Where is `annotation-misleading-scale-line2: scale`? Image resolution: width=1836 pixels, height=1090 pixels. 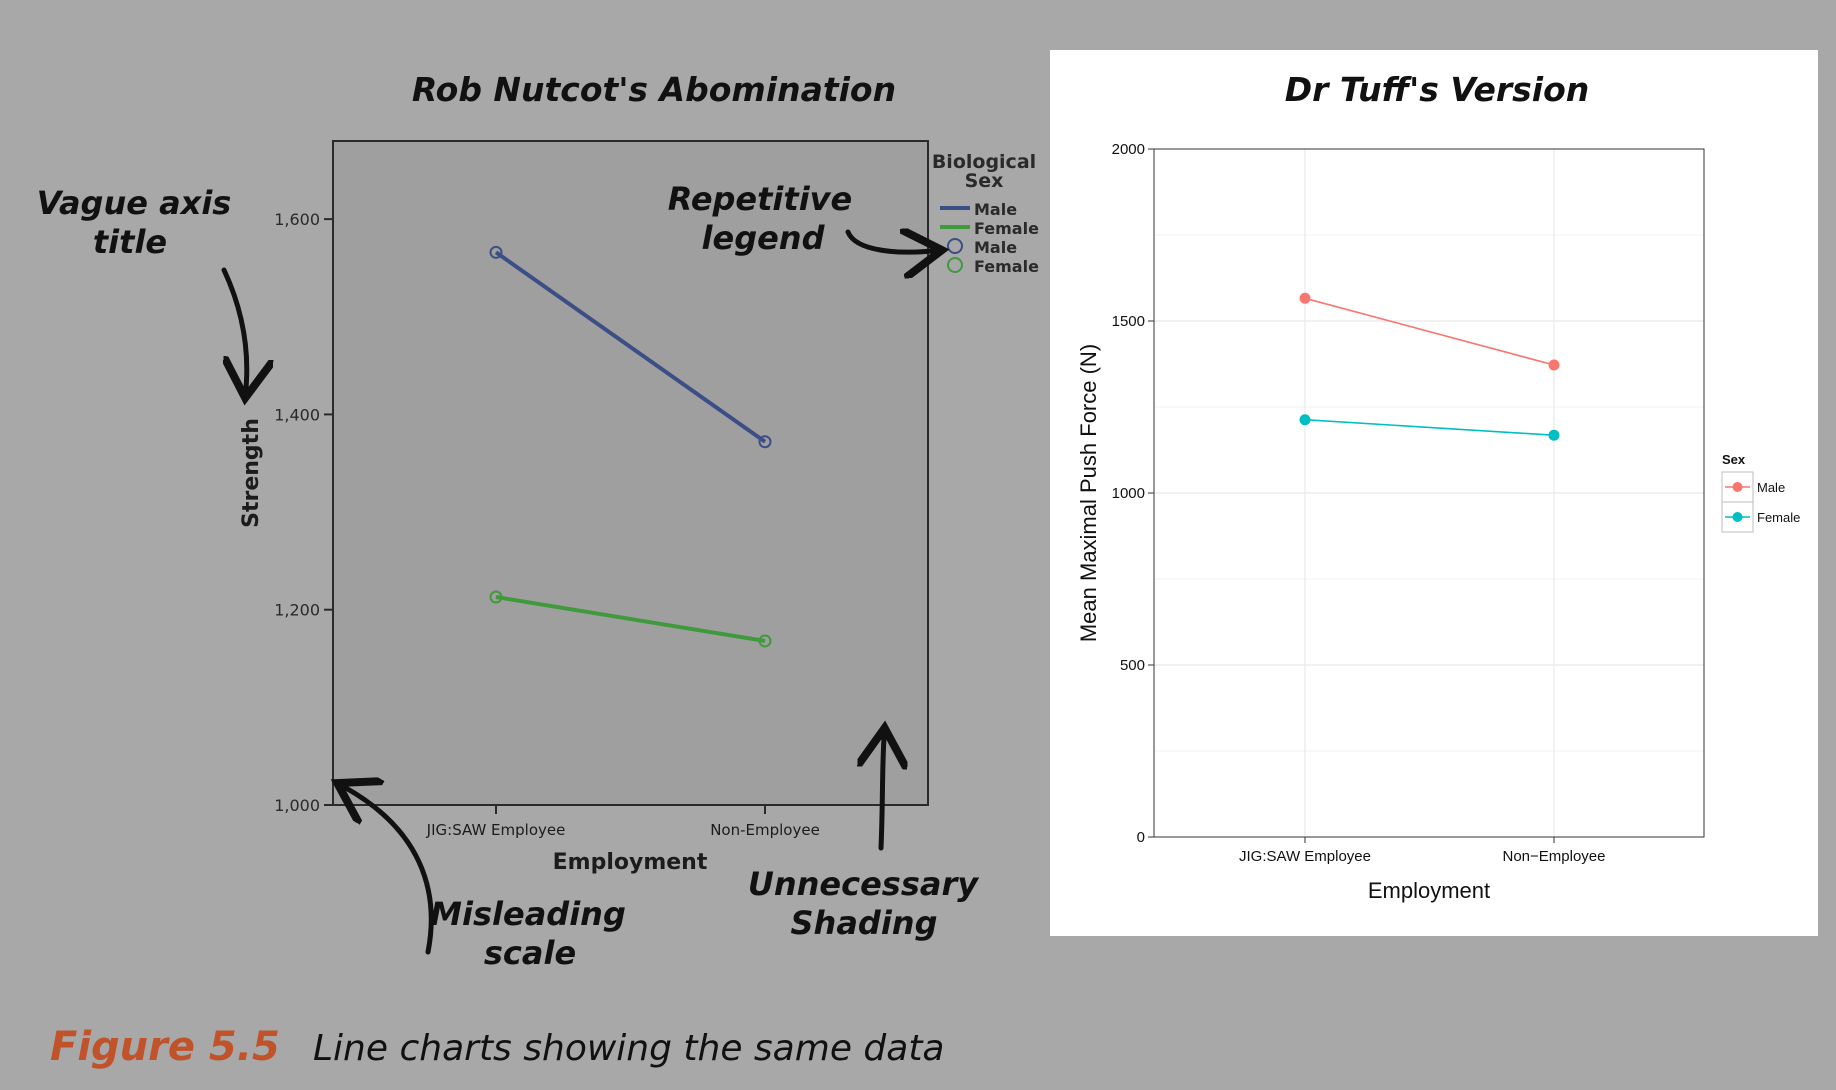
annotation-misleading-scale-line2: scale is located at coordinates (530, 953).